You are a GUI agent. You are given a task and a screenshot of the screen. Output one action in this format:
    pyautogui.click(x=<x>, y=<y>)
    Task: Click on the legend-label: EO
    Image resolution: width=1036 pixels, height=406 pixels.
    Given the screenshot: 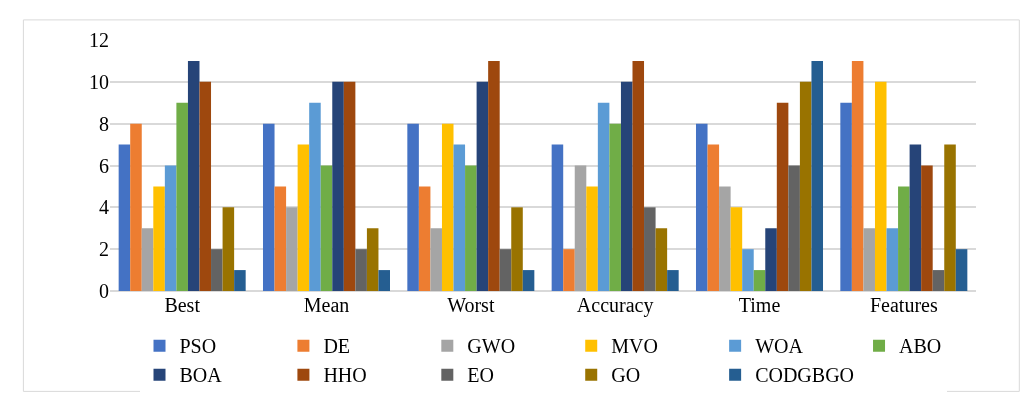 What is the action you would take?
    pyautogui.click(x=480, y=375)
    